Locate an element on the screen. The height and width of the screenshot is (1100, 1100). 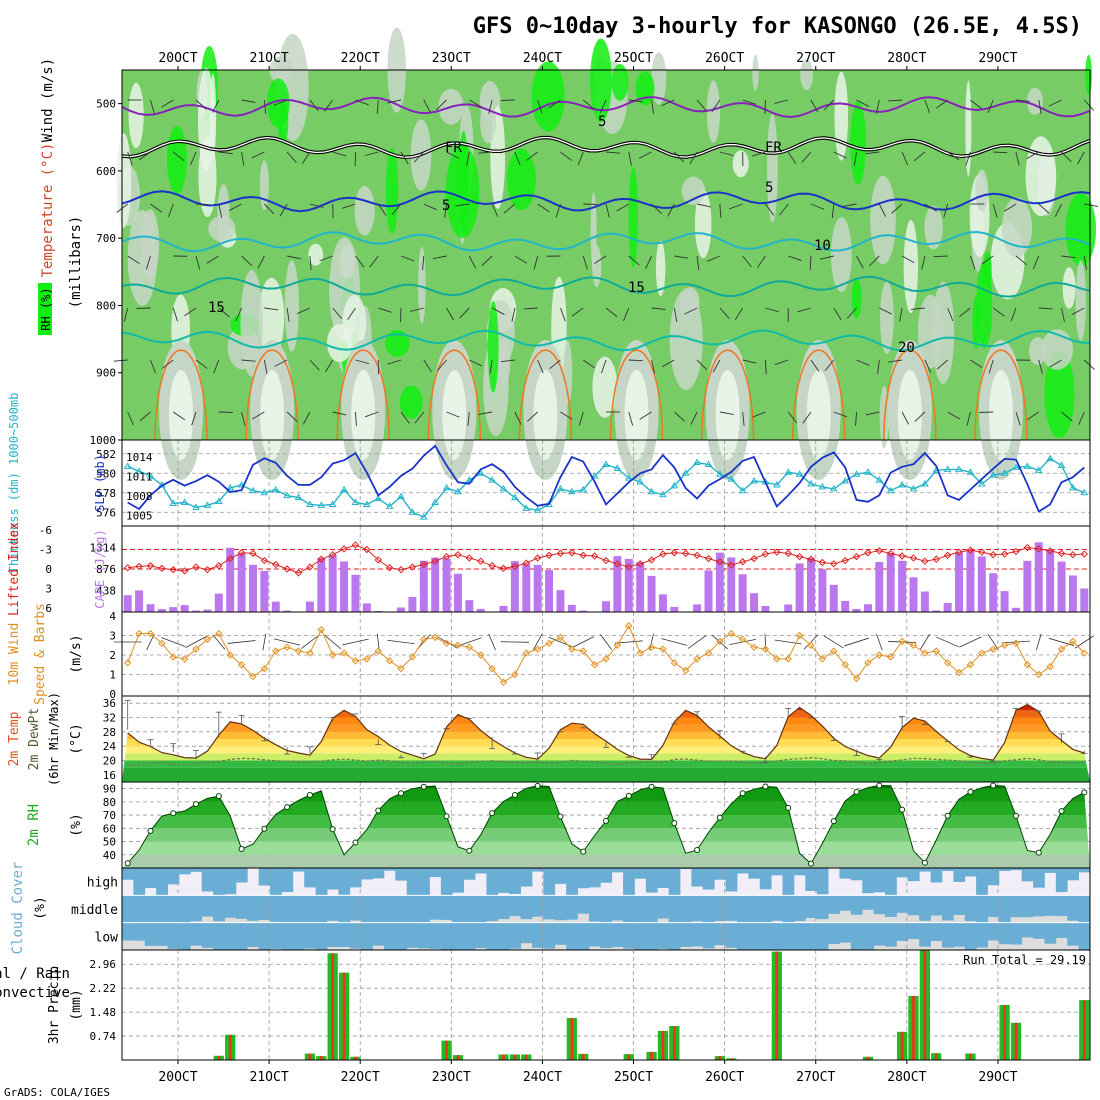
precip-conv-legend: Convective is located at coordinates (35, 993).